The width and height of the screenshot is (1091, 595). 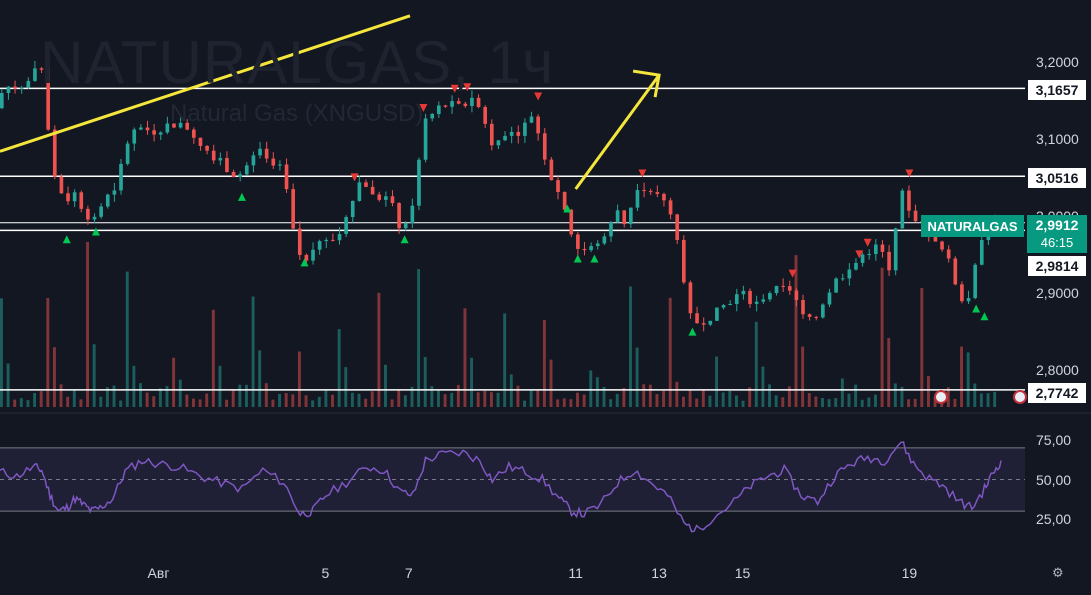 What do you see at coordinates (1057, 266) in the screenshot?
I see `level-label-2-9814: 2,9814` at bounding box center [1057, 266].